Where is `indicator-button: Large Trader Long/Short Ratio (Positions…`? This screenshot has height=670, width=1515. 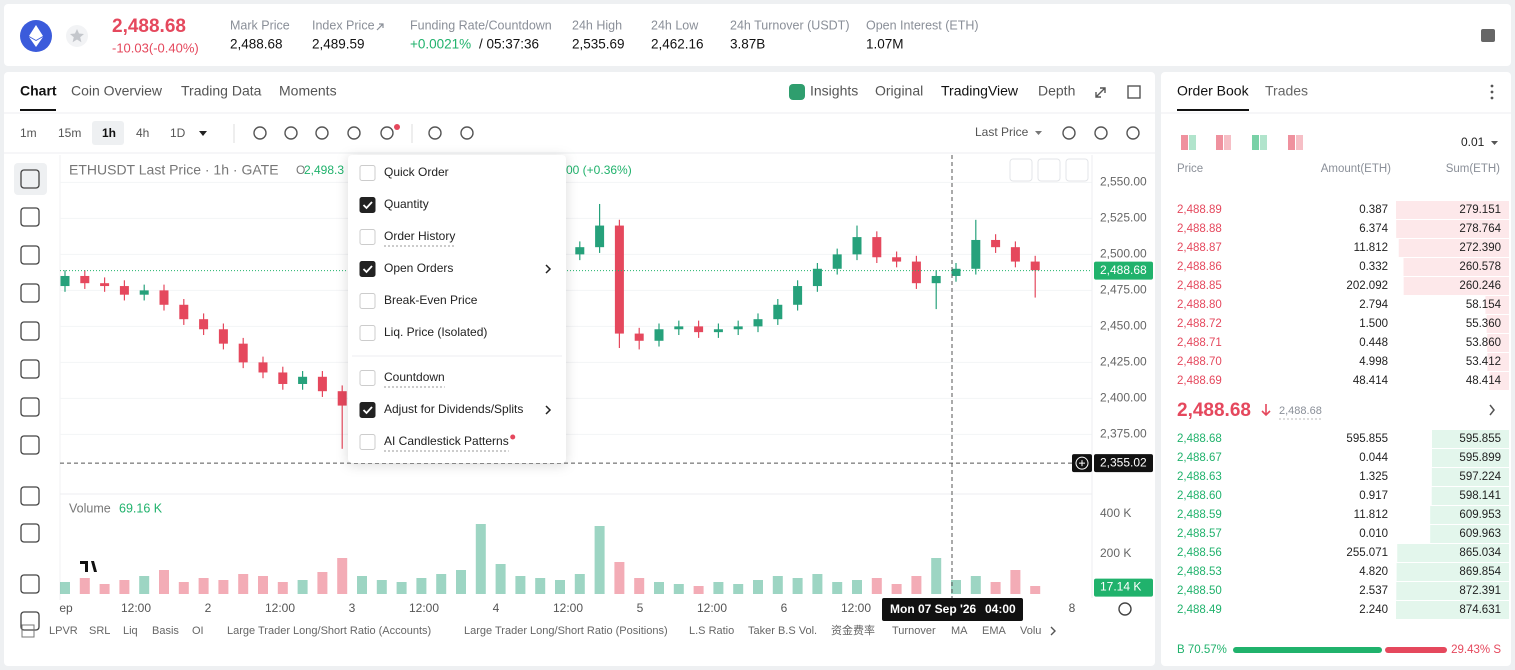
indicator-button: Large Trader Long/Short Ratio (Positions… is located at coordinates (566, 631).